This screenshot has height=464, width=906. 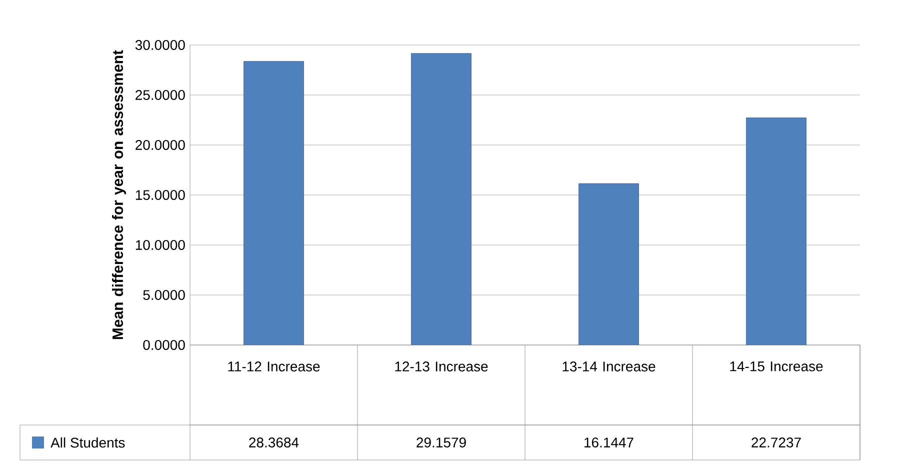 I want to click on data-label: 16.1447, so click(x=609, y=443).